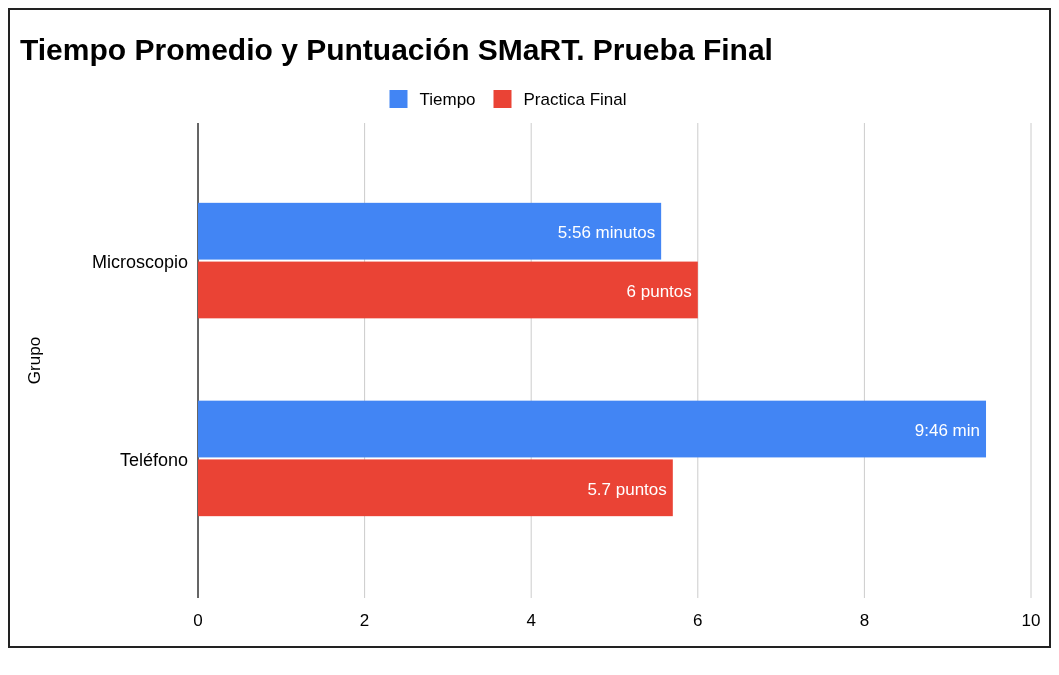 This screenshot has width=1059, height=675. I want to click on legend-label: Tiempo, so click(447, 99).